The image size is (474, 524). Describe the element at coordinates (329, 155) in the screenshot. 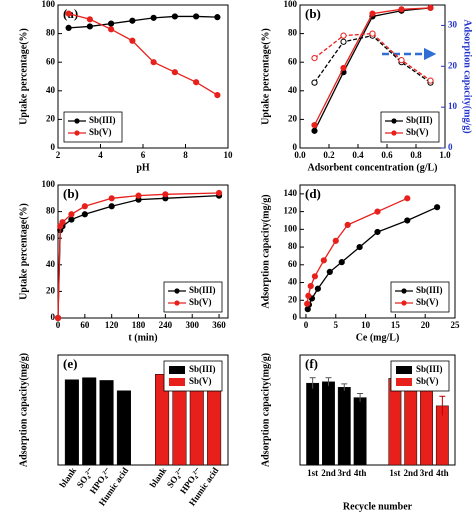

I see `x-tick-label: 0.2` at that location.